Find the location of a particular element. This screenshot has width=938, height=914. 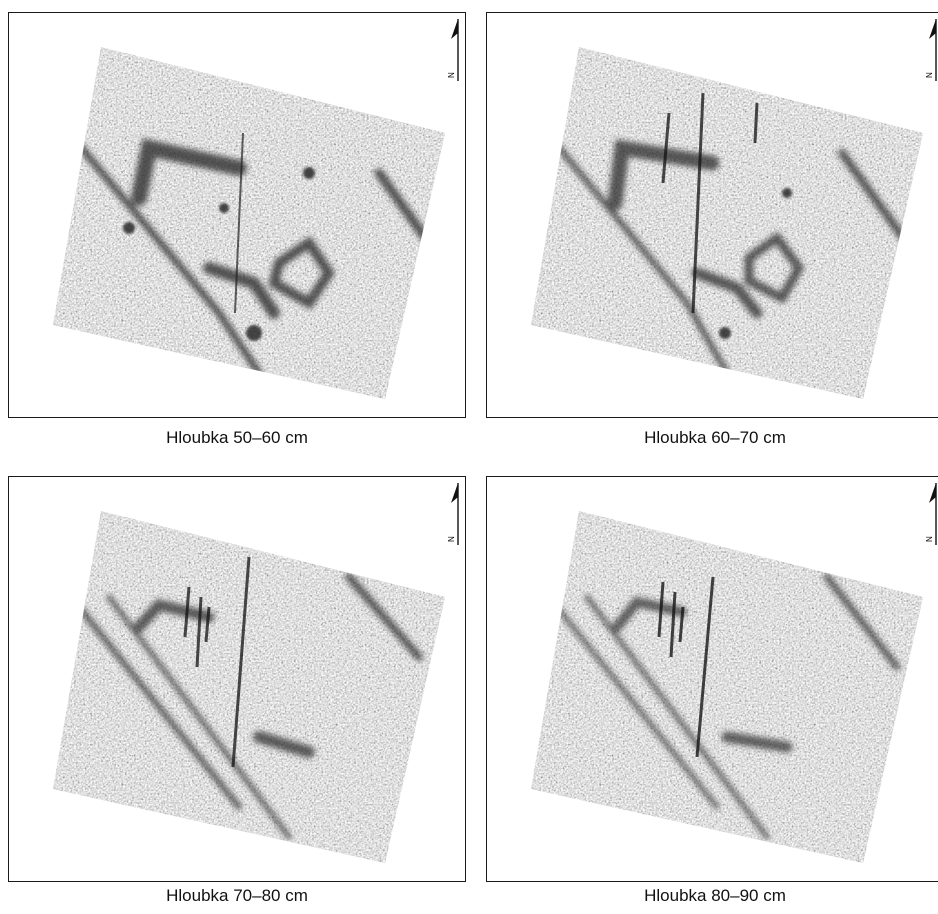

depth-caption: Hloubka 60–70 cm is located at coordinates (715, 437).